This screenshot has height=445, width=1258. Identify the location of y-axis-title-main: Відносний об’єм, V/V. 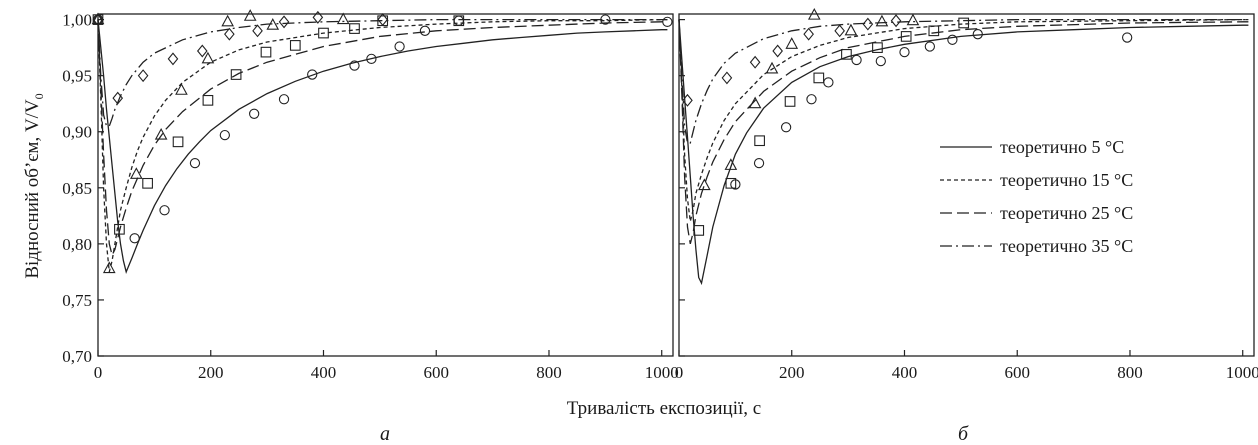
(32, 189).